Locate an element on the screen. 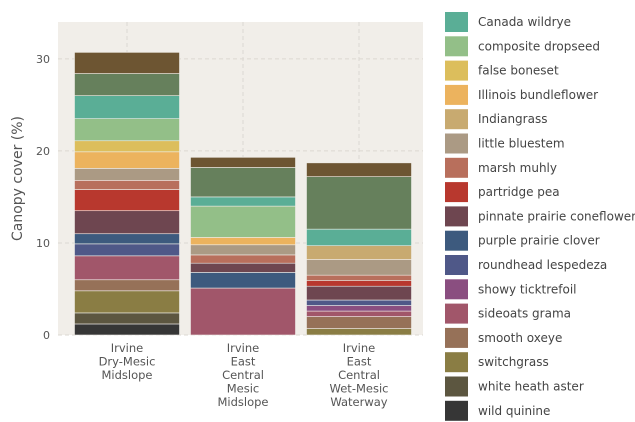  legend-label: purple prairie clover is located at coordinates (539, 241).